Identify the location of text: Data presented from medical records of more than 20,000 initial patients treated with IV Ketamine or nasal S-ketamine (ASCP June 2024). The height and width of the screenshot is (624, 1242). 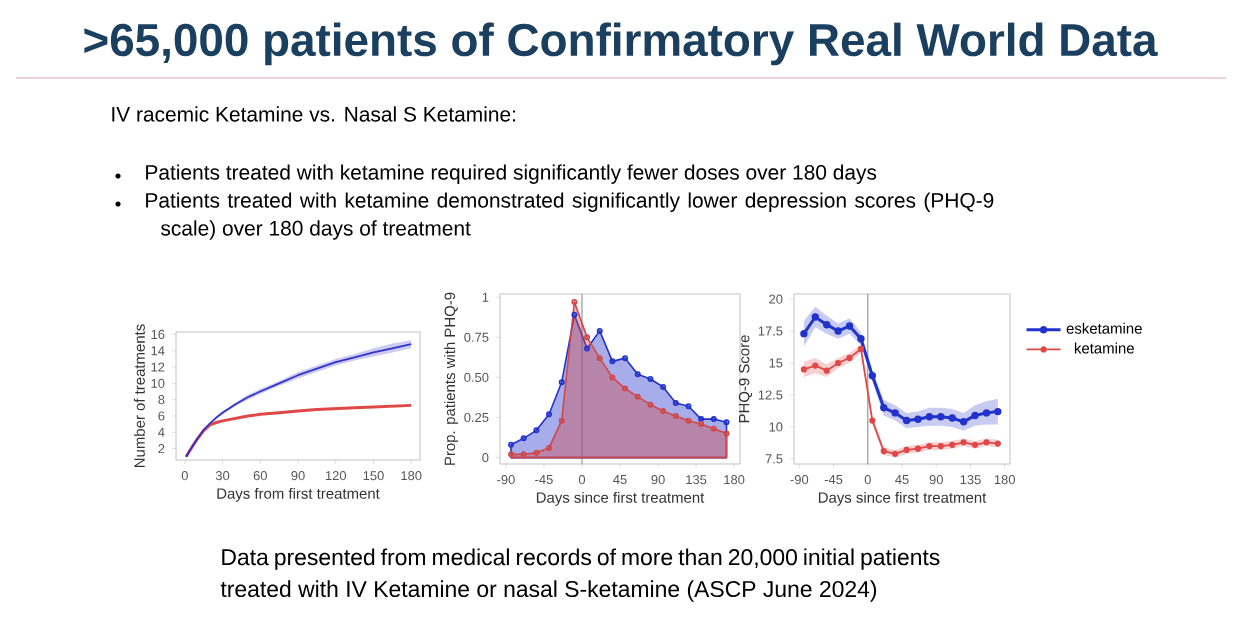
(580, 575).